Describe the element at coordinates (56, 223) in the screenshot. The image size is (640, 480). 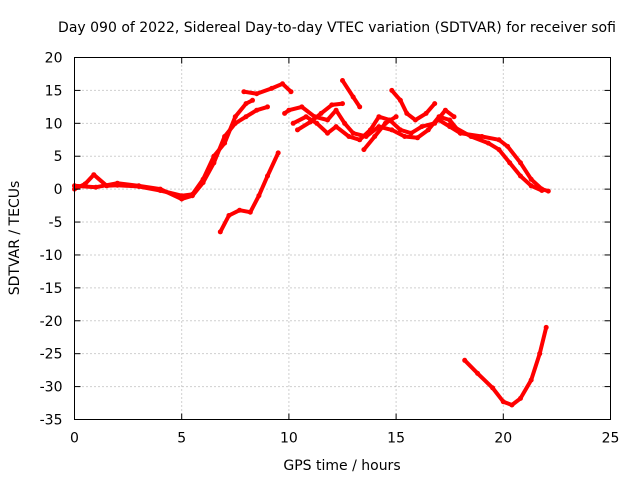
I see `y-tick-label: -5` at that location.